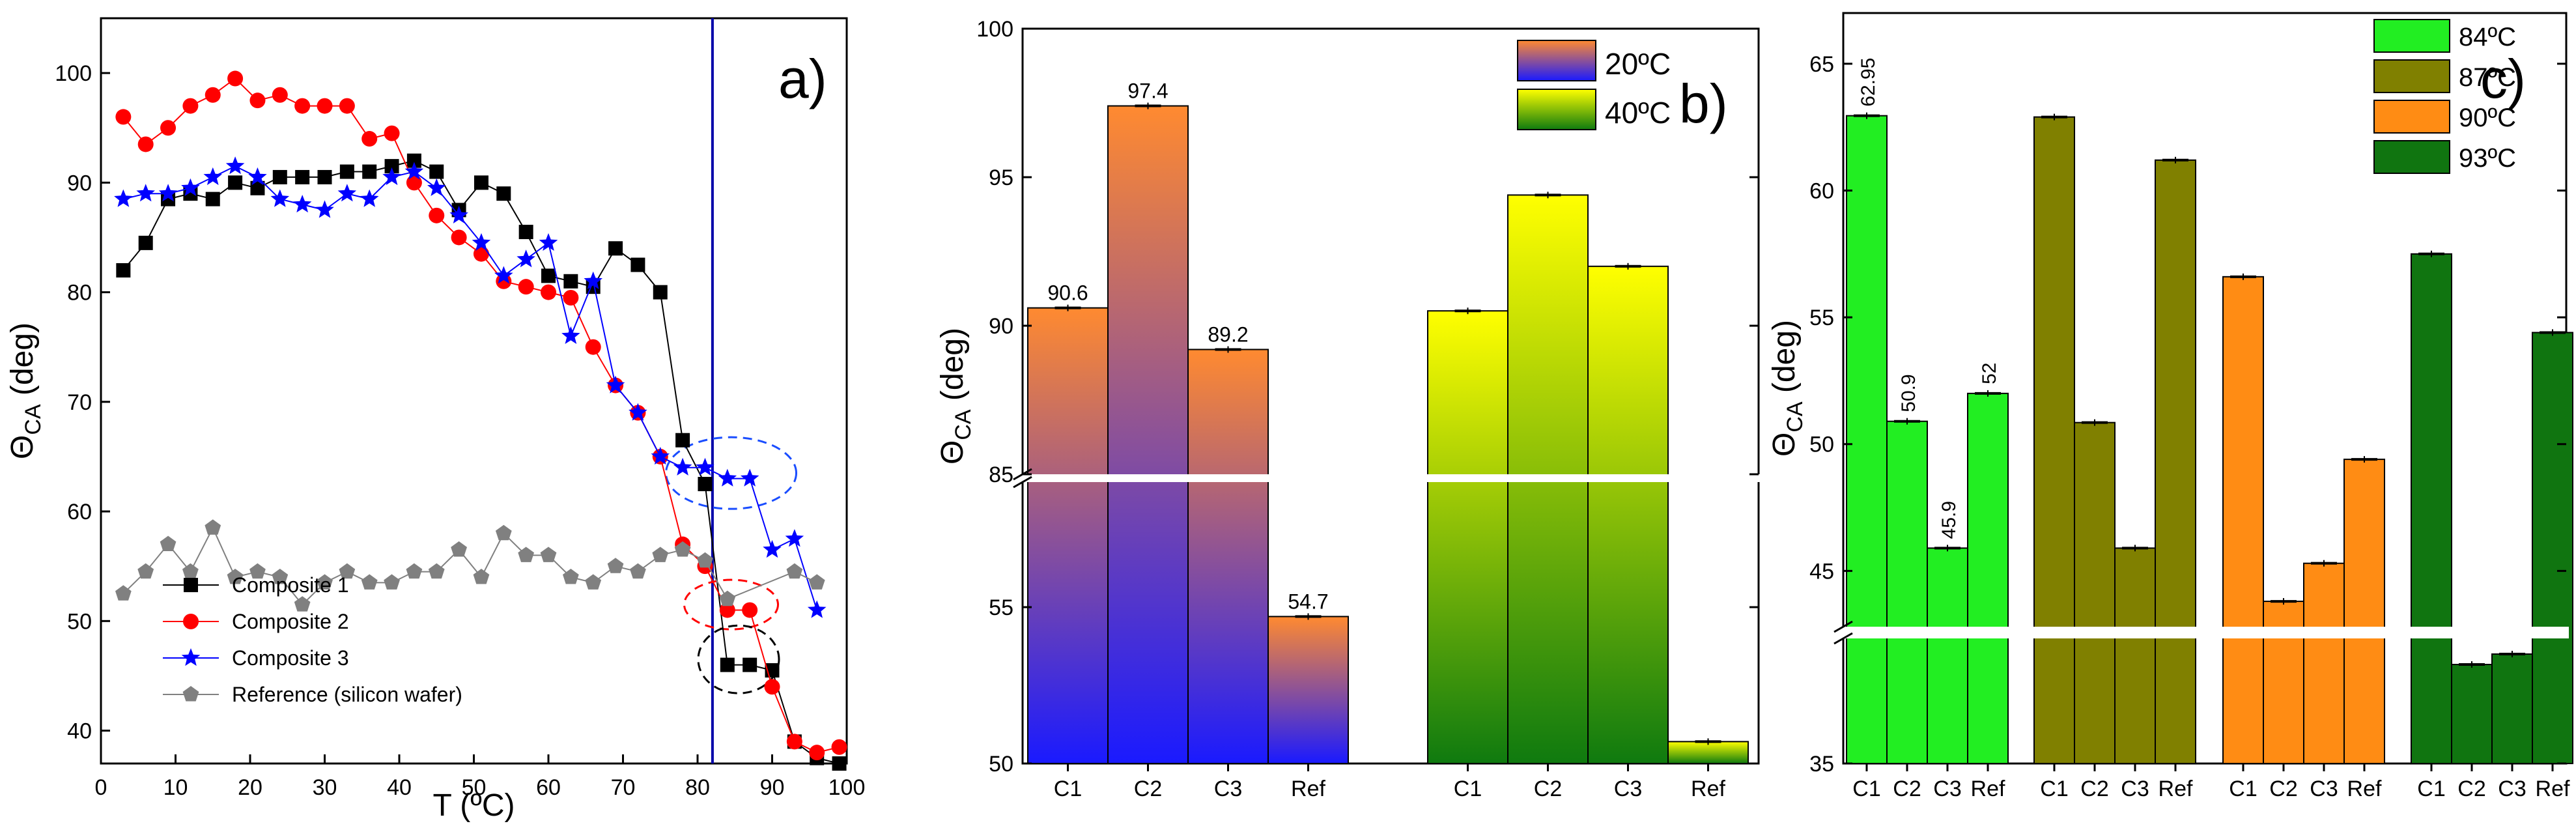 Image resolution: width=2576 pixels, height=828 pixels. What do you see at coordinates (1821, 571) in the screenshot?
I see `y-tick-label: 45` at bounding box center [1821, 571].